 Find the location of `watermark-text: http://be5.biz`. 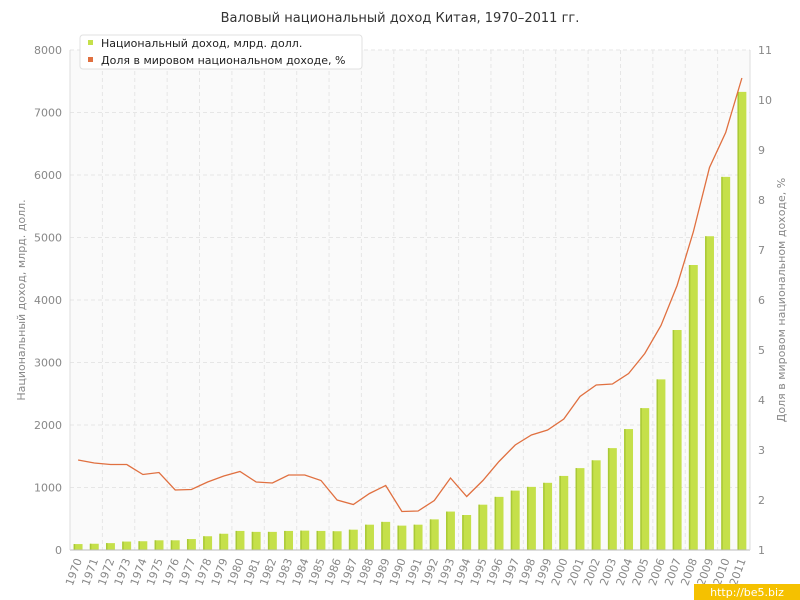

watermark-text: http://be5.biz is located at coordinates (747, 592).